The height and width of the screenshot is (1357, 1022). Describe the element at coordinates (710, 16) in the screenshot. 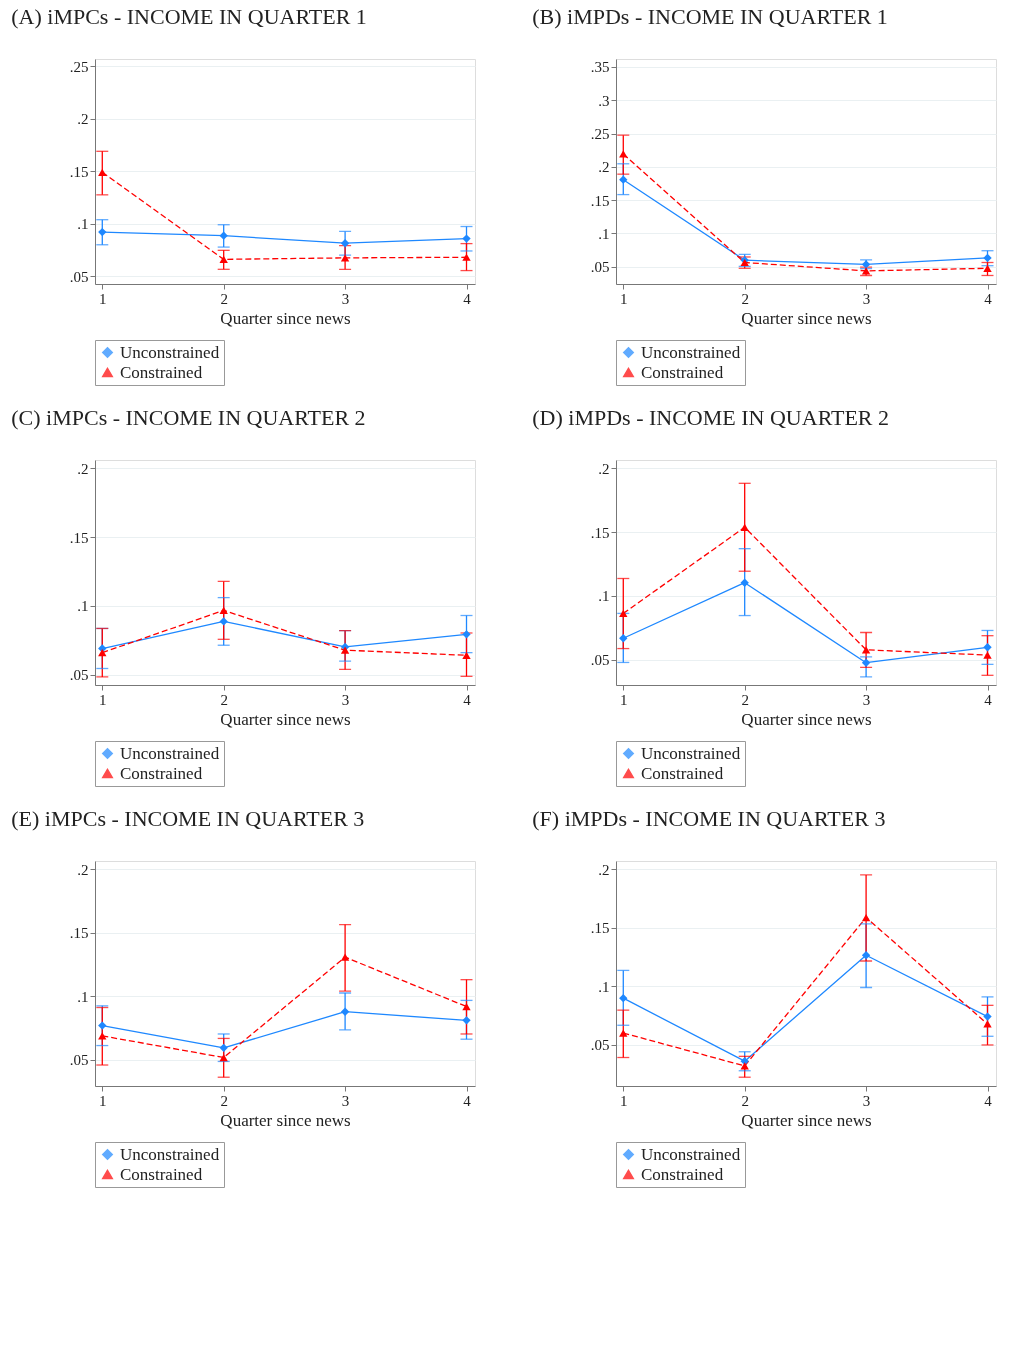

I see `chart-title: (B) iMPDs - INCOME IN QUARTER 1` at that location.